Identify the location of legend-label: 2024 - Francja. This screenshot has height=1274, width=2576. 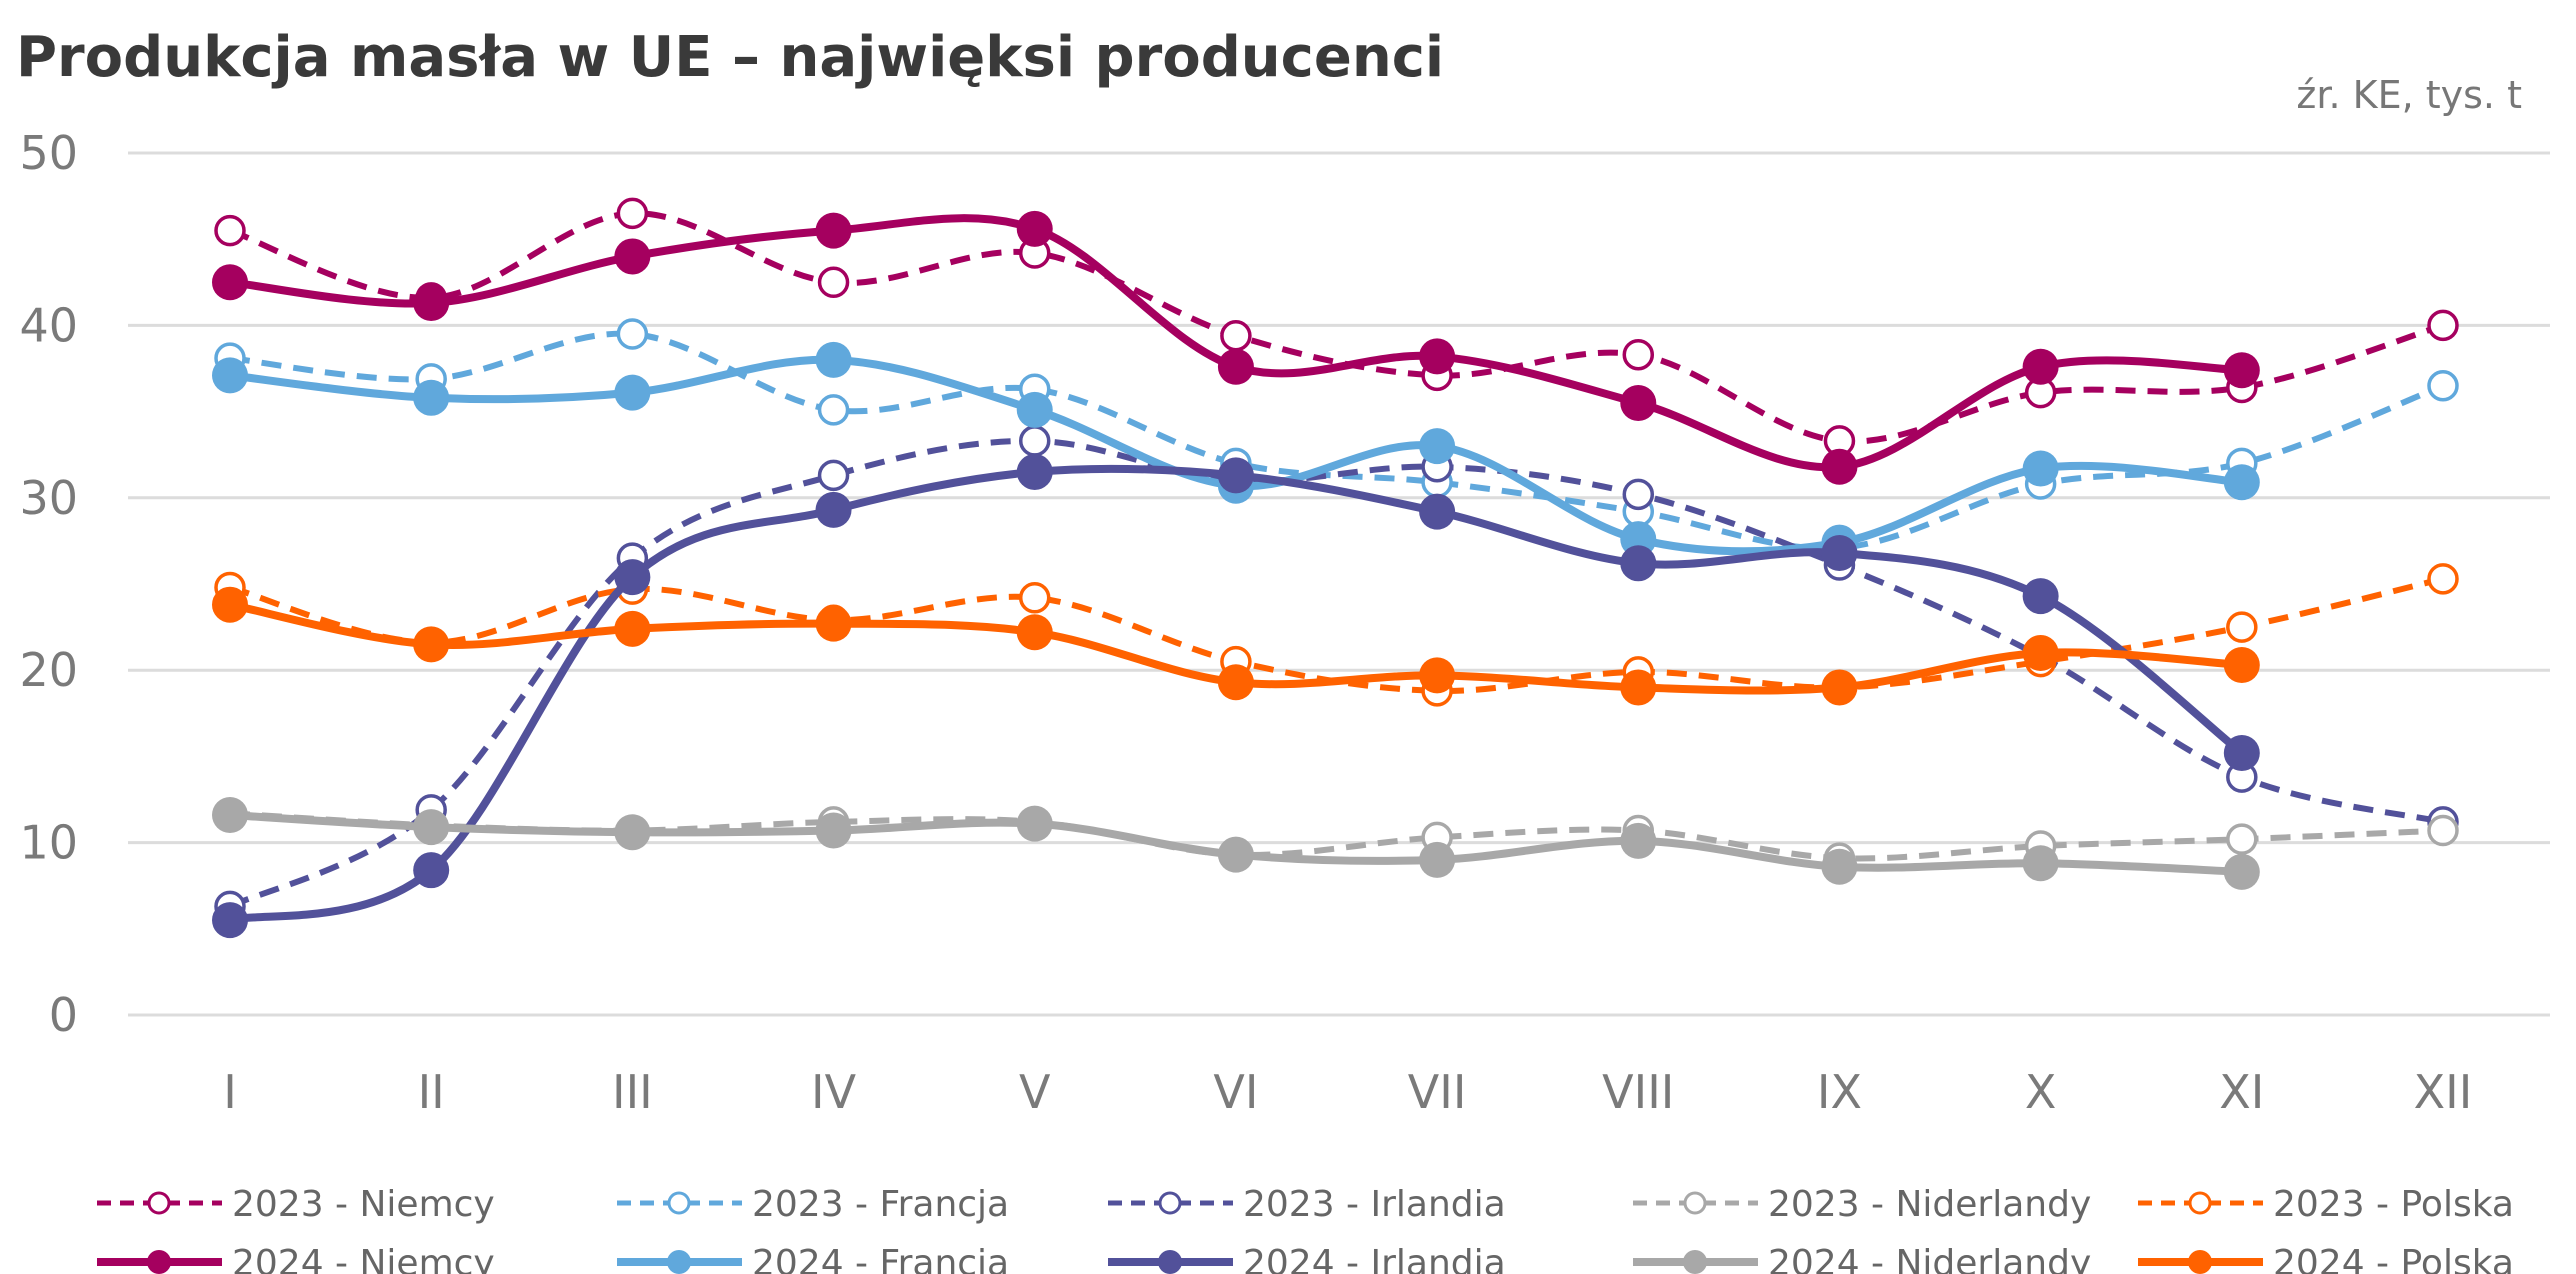
(880, 1258).